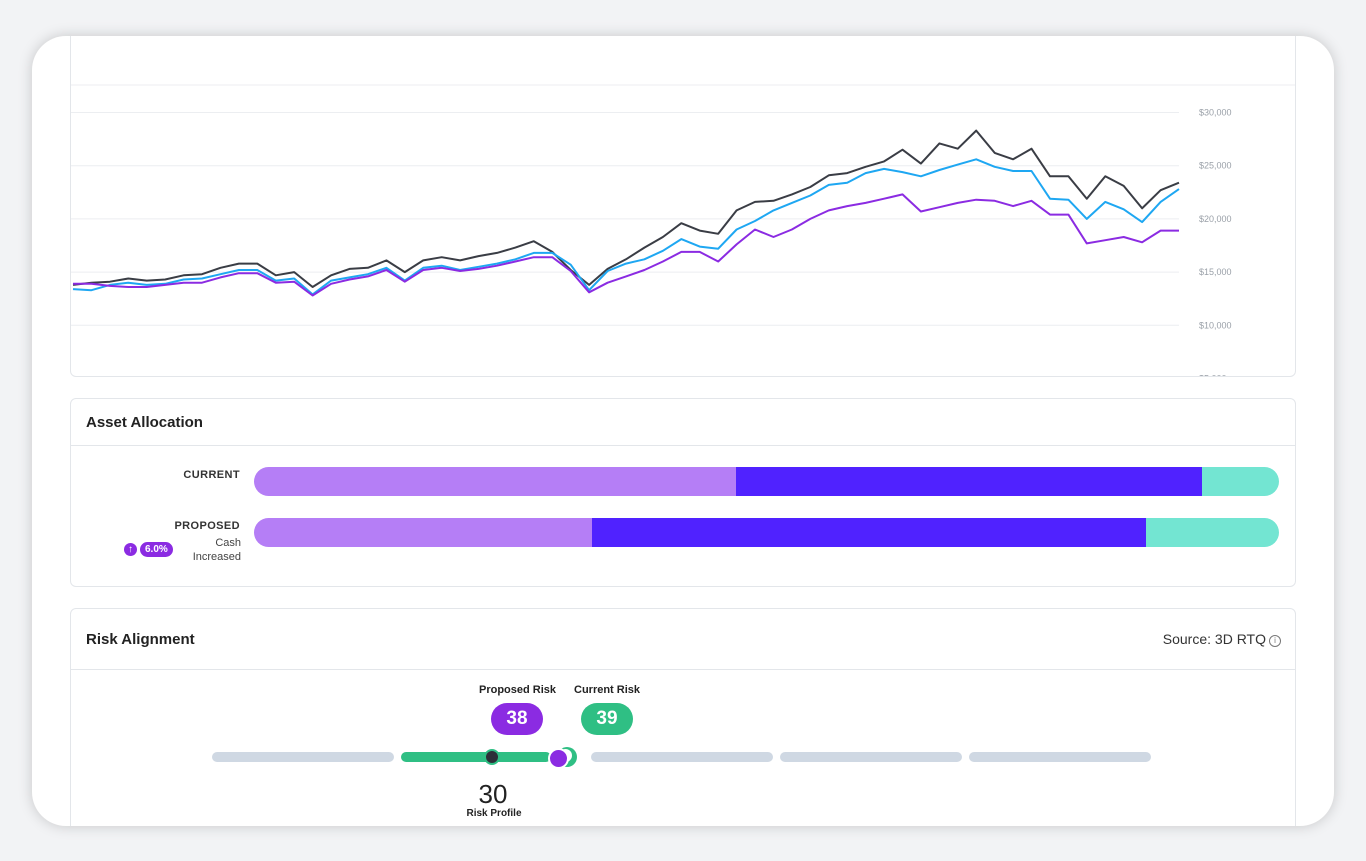 The height and width of the screenshot is (861, 1366). What do you see at coordinates (1215, 166) in the screenshot?
I see `y-tick-label: $25,000` at bounding box center [1215, 166].